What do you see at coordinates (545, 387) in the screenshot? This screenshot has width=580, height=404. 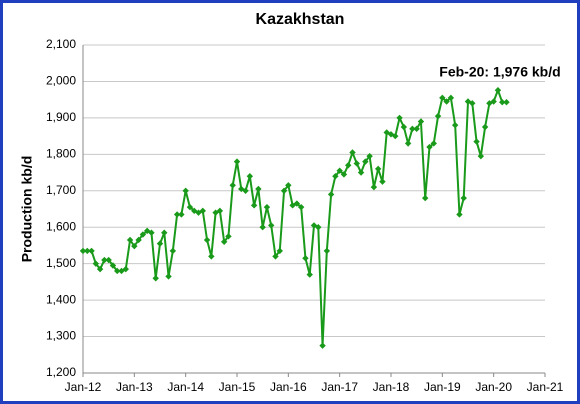 I see `x-tick-label: Jan-21` at bounding box center [545, 387].